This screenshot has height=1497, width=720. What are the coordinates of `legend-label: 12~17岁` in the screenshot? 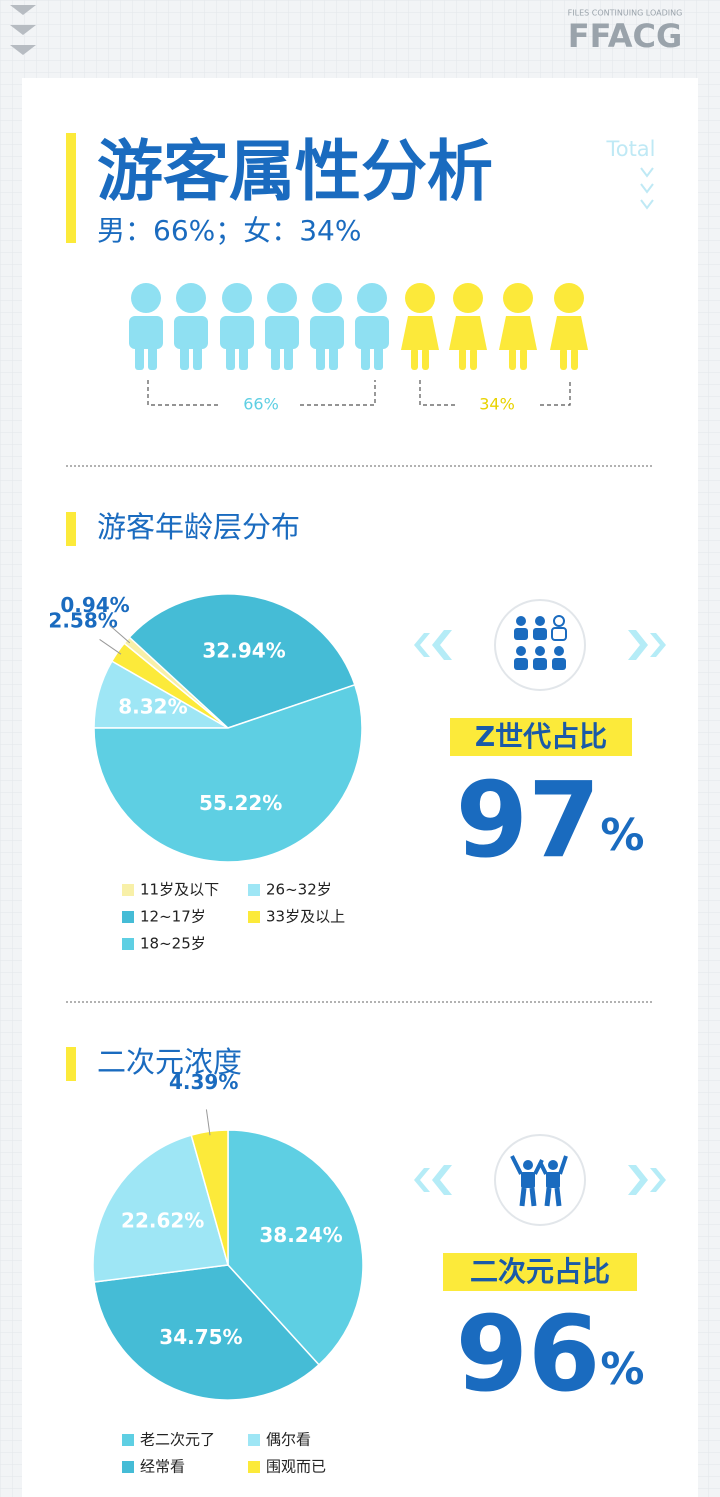 It's located at (173, 917).